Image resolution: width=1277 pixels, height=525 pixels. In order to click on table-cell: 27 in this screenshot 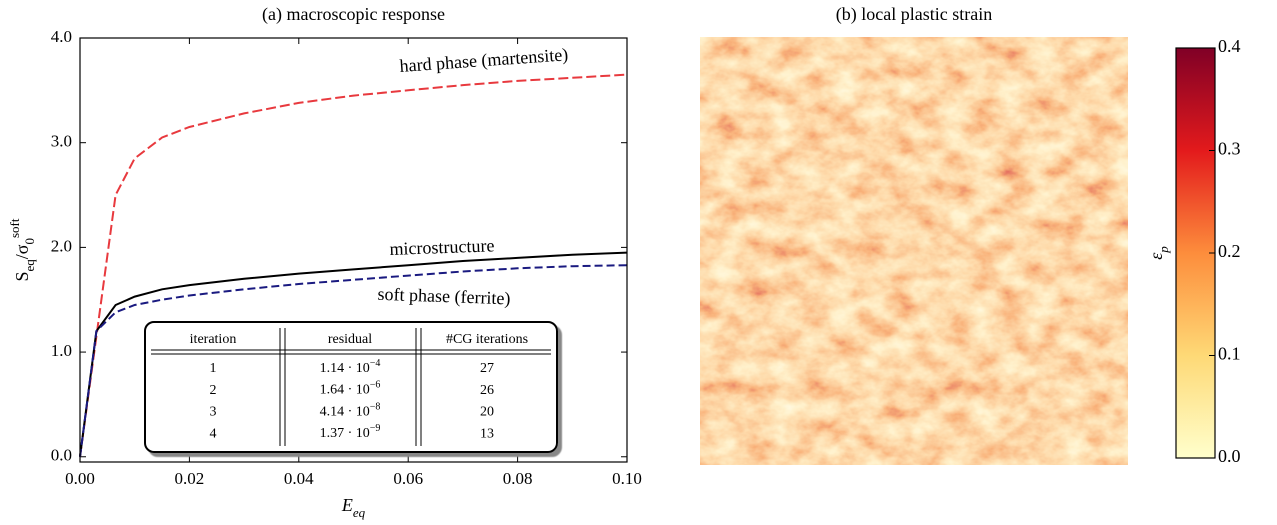, I will do `click(487, 368)`.